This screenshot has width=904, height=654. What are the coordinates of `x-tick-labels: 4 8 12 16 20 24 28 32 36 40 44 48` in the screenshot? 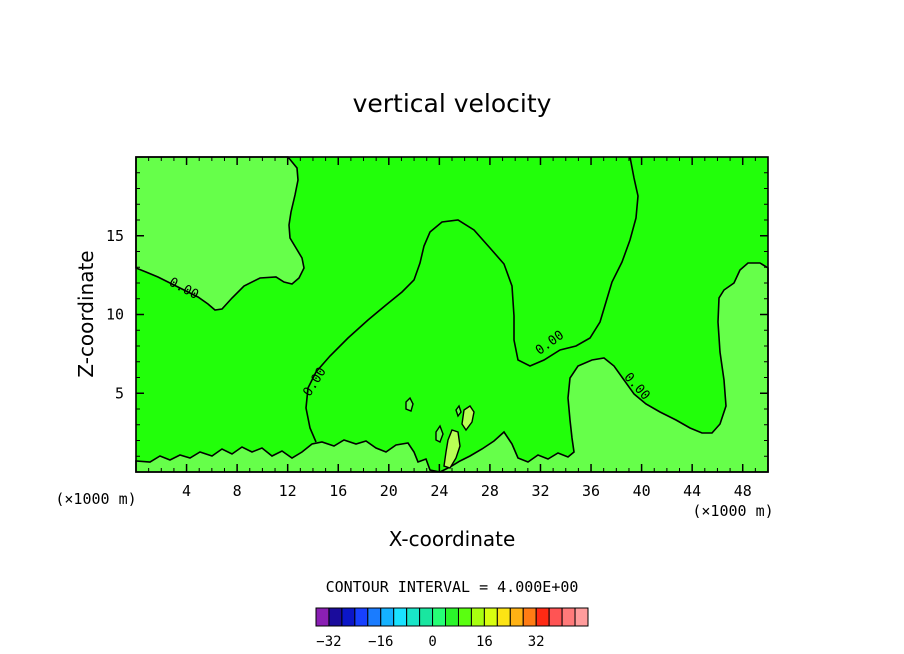 It's located at (467, 491).